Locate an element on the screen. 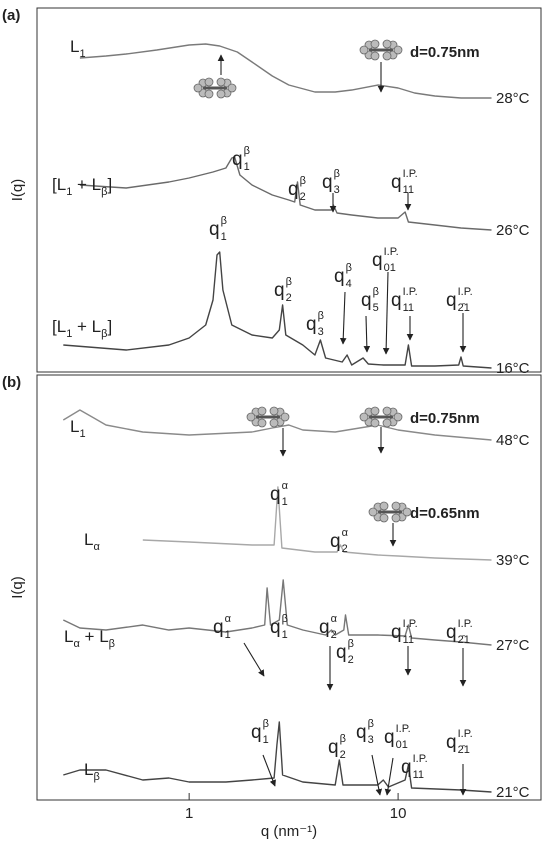 This screenshot has width=543, height=841. series-temperature: 26°C is located at coordinates (513, 230).